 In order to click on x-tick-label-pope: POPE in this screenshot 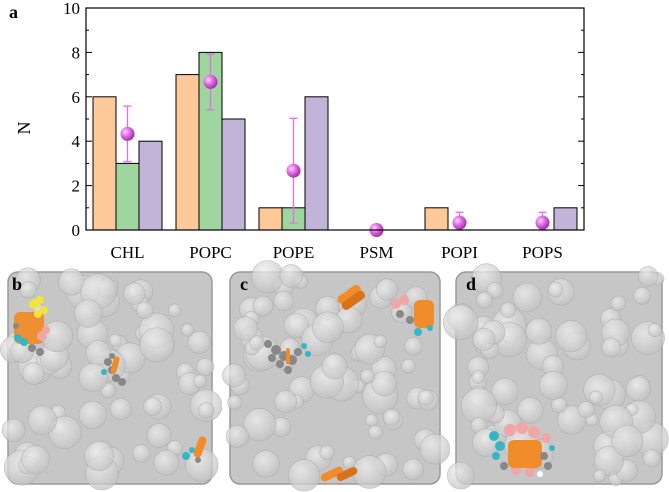, I will do `click(294, 252)`.